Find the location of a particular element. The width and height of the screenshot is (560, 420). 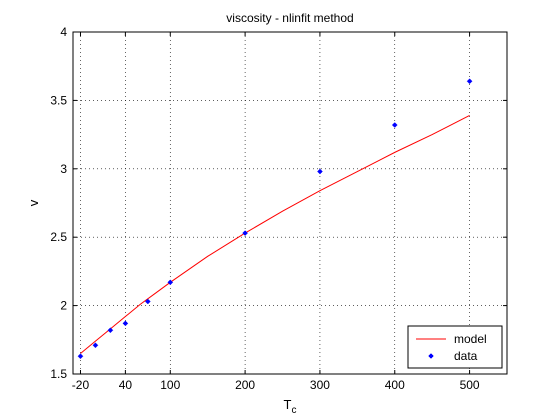

y-tick-label: 3 is located at coordinates (63, 169).